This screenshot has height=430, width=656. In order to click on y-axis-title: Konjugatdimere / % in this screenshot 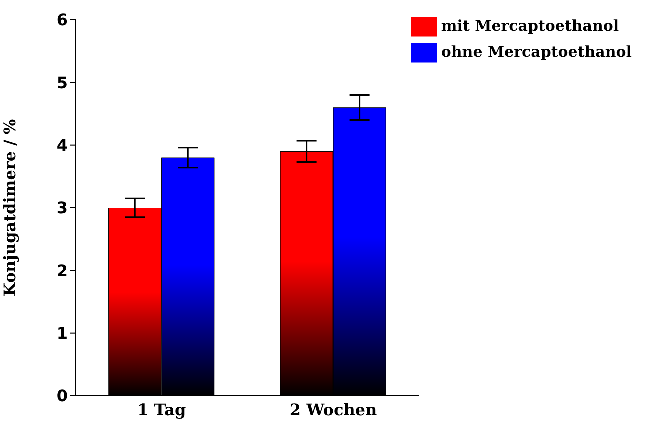, I will do `click(10, 208)`.